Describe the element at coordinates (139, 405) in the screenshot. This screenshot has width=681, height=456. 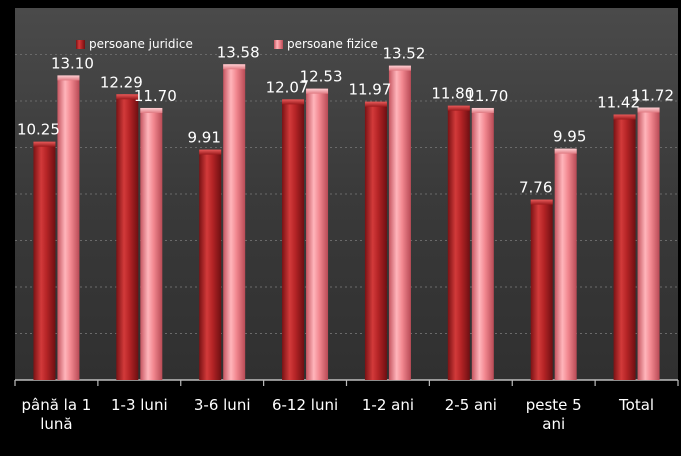
I see `category-label: 1-3 luni` at that location.